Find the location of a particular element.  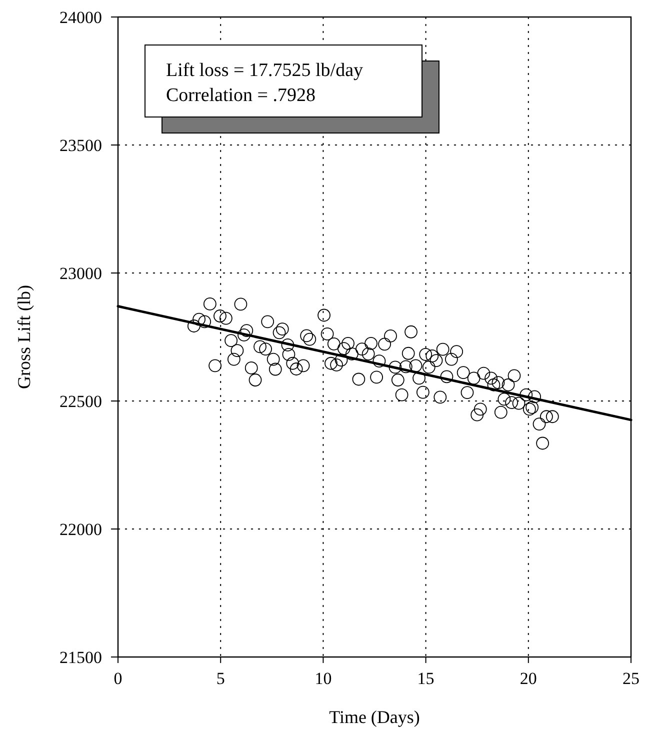

x-axis-title: Time (Days) is located at coordinates (374, 717).